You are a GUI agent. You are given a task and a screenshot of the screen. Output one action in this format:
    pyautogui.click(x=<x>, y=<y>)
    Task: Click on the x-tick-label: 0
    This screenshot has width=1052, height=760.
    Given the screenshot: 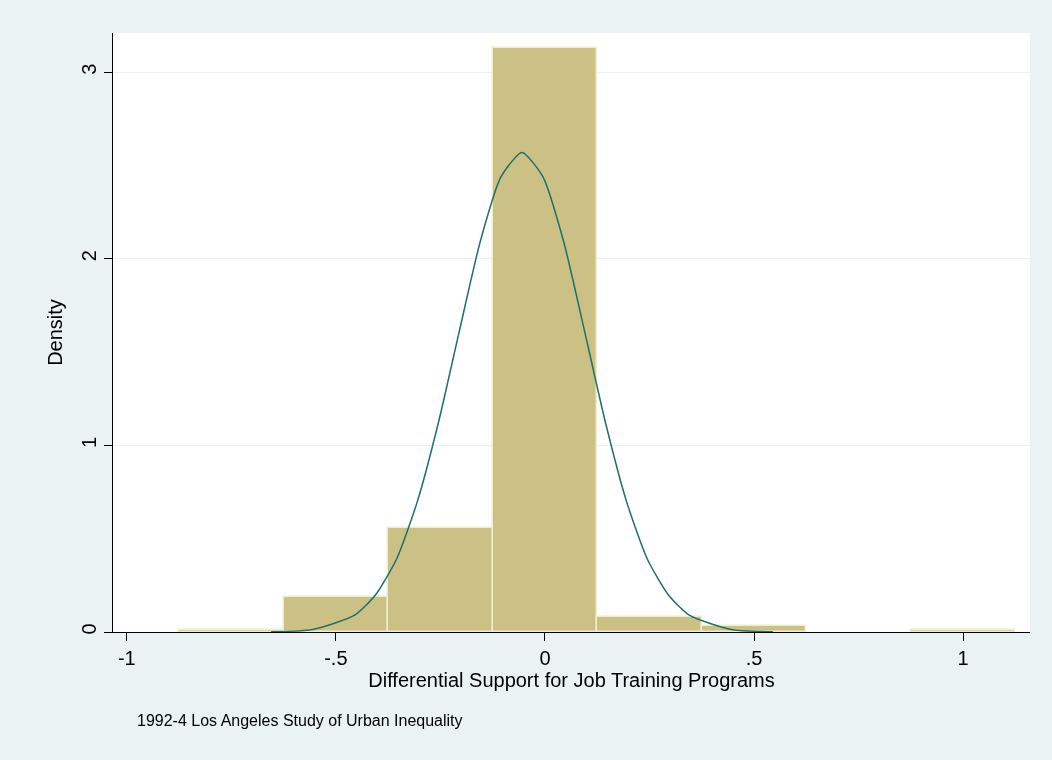 What is the action you would take?
    pyautogui.click(x=545, y=658)
    